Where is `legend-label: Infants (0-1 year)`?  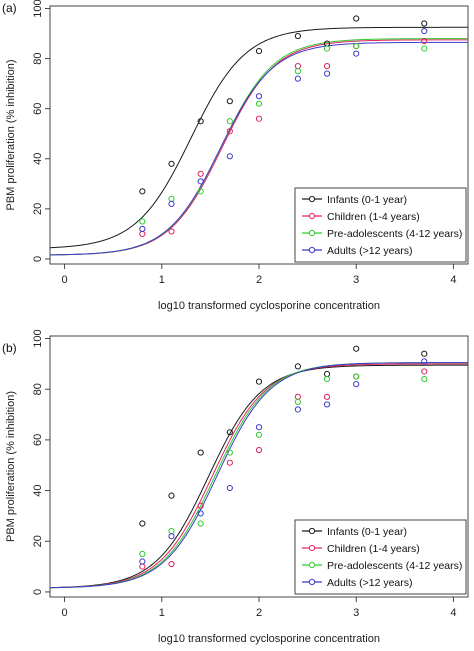
legend-label: Infants (0-1 year) is located at coordinates (367, 532).